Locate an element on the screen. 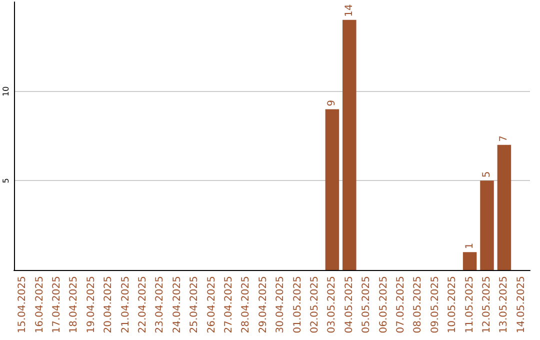 This screenshot has width=540, height=340. x-tick-label: 29.04.2025 is located at coordinates (263, 305).